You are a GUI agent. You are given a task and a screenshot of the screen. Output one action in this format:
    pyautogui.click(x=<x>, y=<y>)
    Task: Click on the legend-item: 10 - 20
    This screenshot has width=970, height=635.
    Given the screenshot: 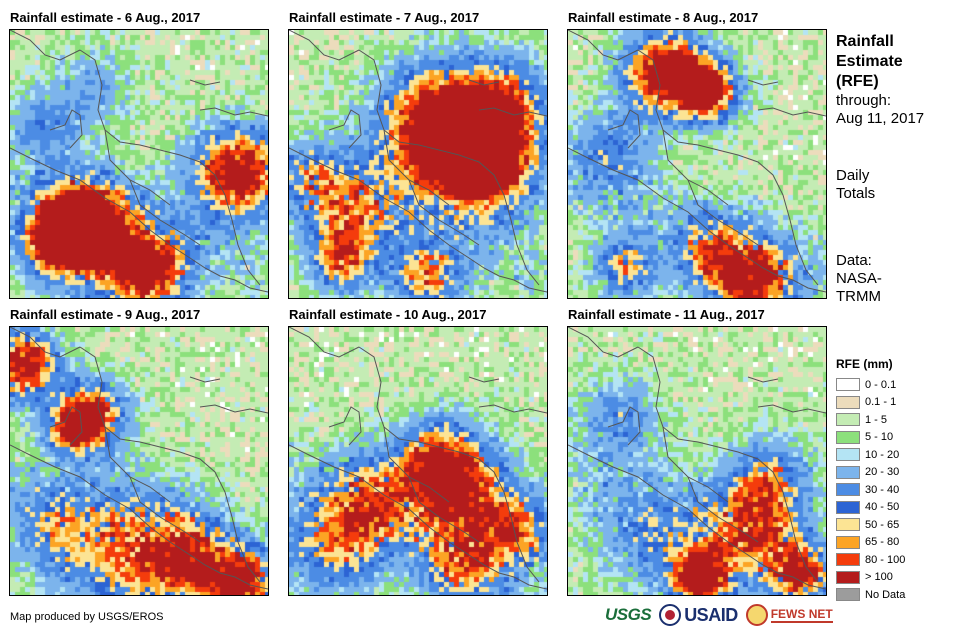 What is the action you would take?
    pyautogui.click(x=870, y=455)
    